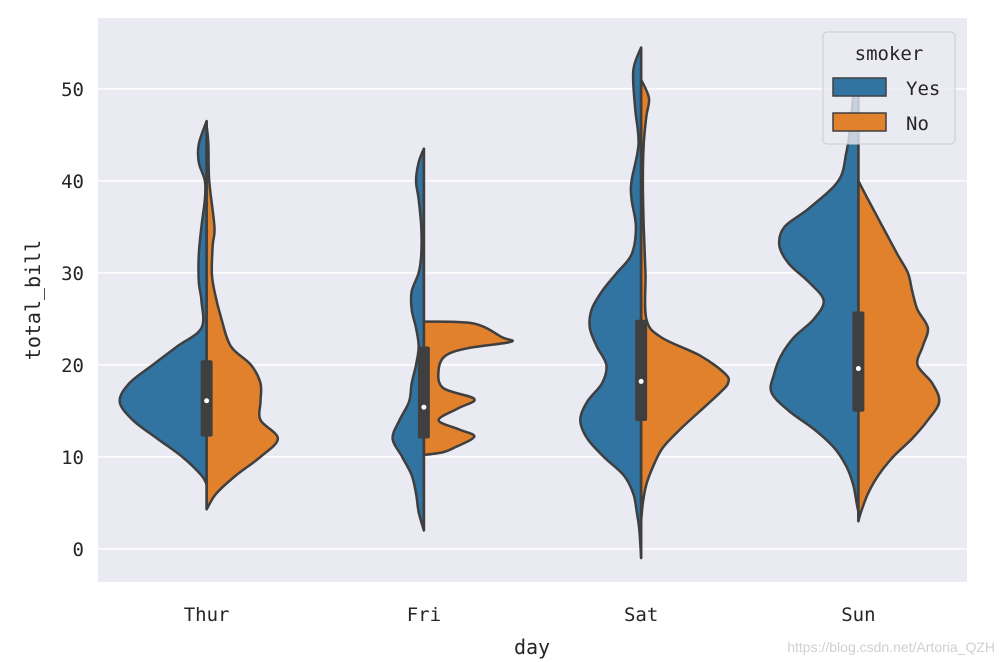 This screenshot has height=662, width=1001. What do you see at coordinates (923, 89) in the screenshot?
I see `legend-label-yes: Yes` at bounding box center [923, 89].